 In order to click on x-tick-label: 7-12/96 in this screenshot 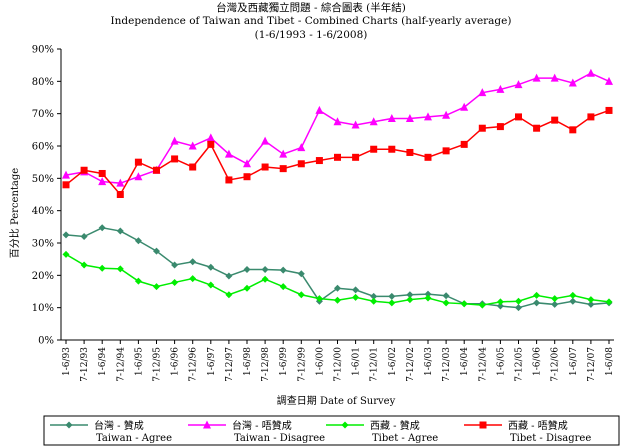, I will do `click(194, 364)`.